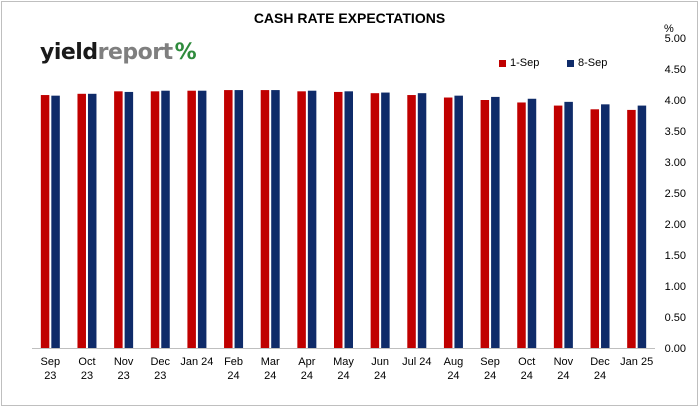 Image resolution: width=699 pixels, height=407 pixels. Describe the element at coordinates (416, 362) in the screenshot. I see `x-tick-label: Jul 24` at that location.